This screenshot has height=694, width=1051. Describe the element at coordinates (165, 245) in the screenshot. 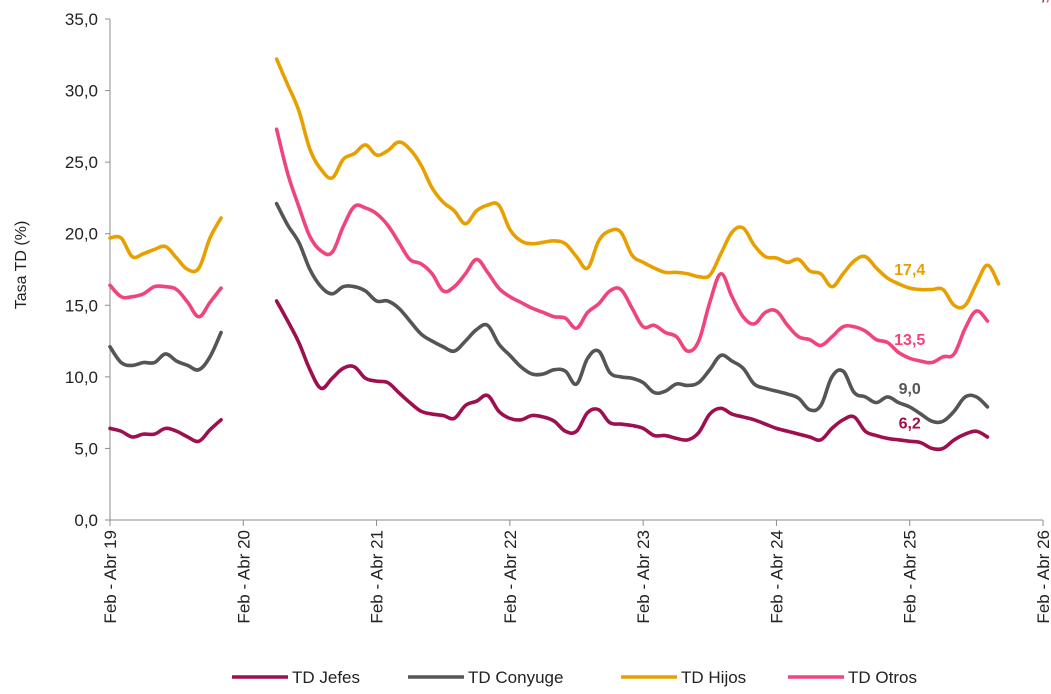

I see `series-line-td-hijos` at that location.